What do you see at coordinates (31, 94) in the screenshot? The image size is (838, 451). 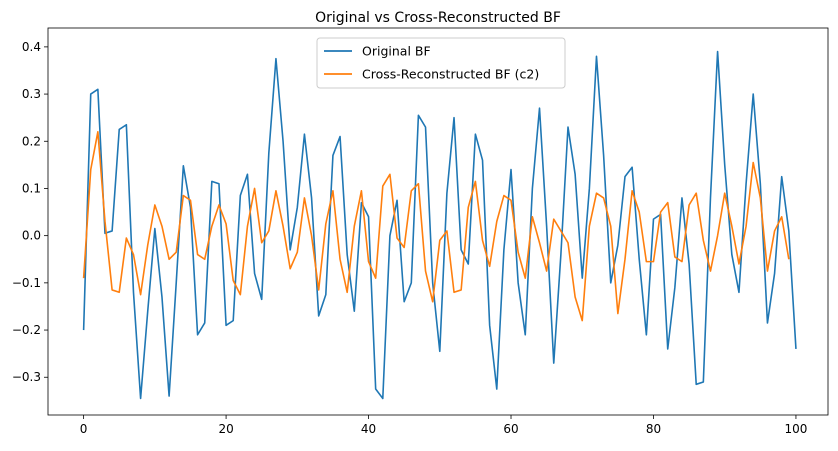 I see `y-tick-label: 0.3` at bounding box center [31, 94].